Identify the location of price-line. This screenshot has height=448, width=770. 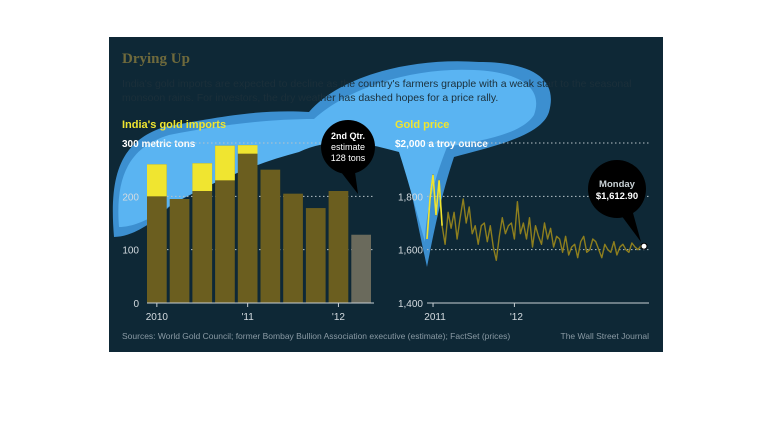
(535, 217).